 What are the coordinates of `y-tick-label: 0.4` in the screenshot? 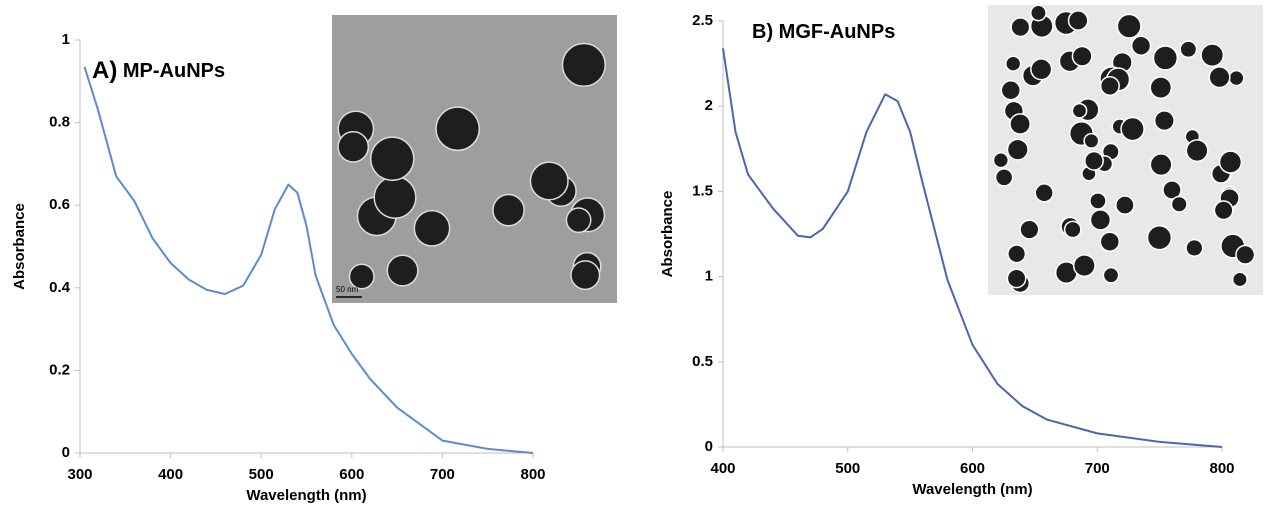 It's located at (60, 287).